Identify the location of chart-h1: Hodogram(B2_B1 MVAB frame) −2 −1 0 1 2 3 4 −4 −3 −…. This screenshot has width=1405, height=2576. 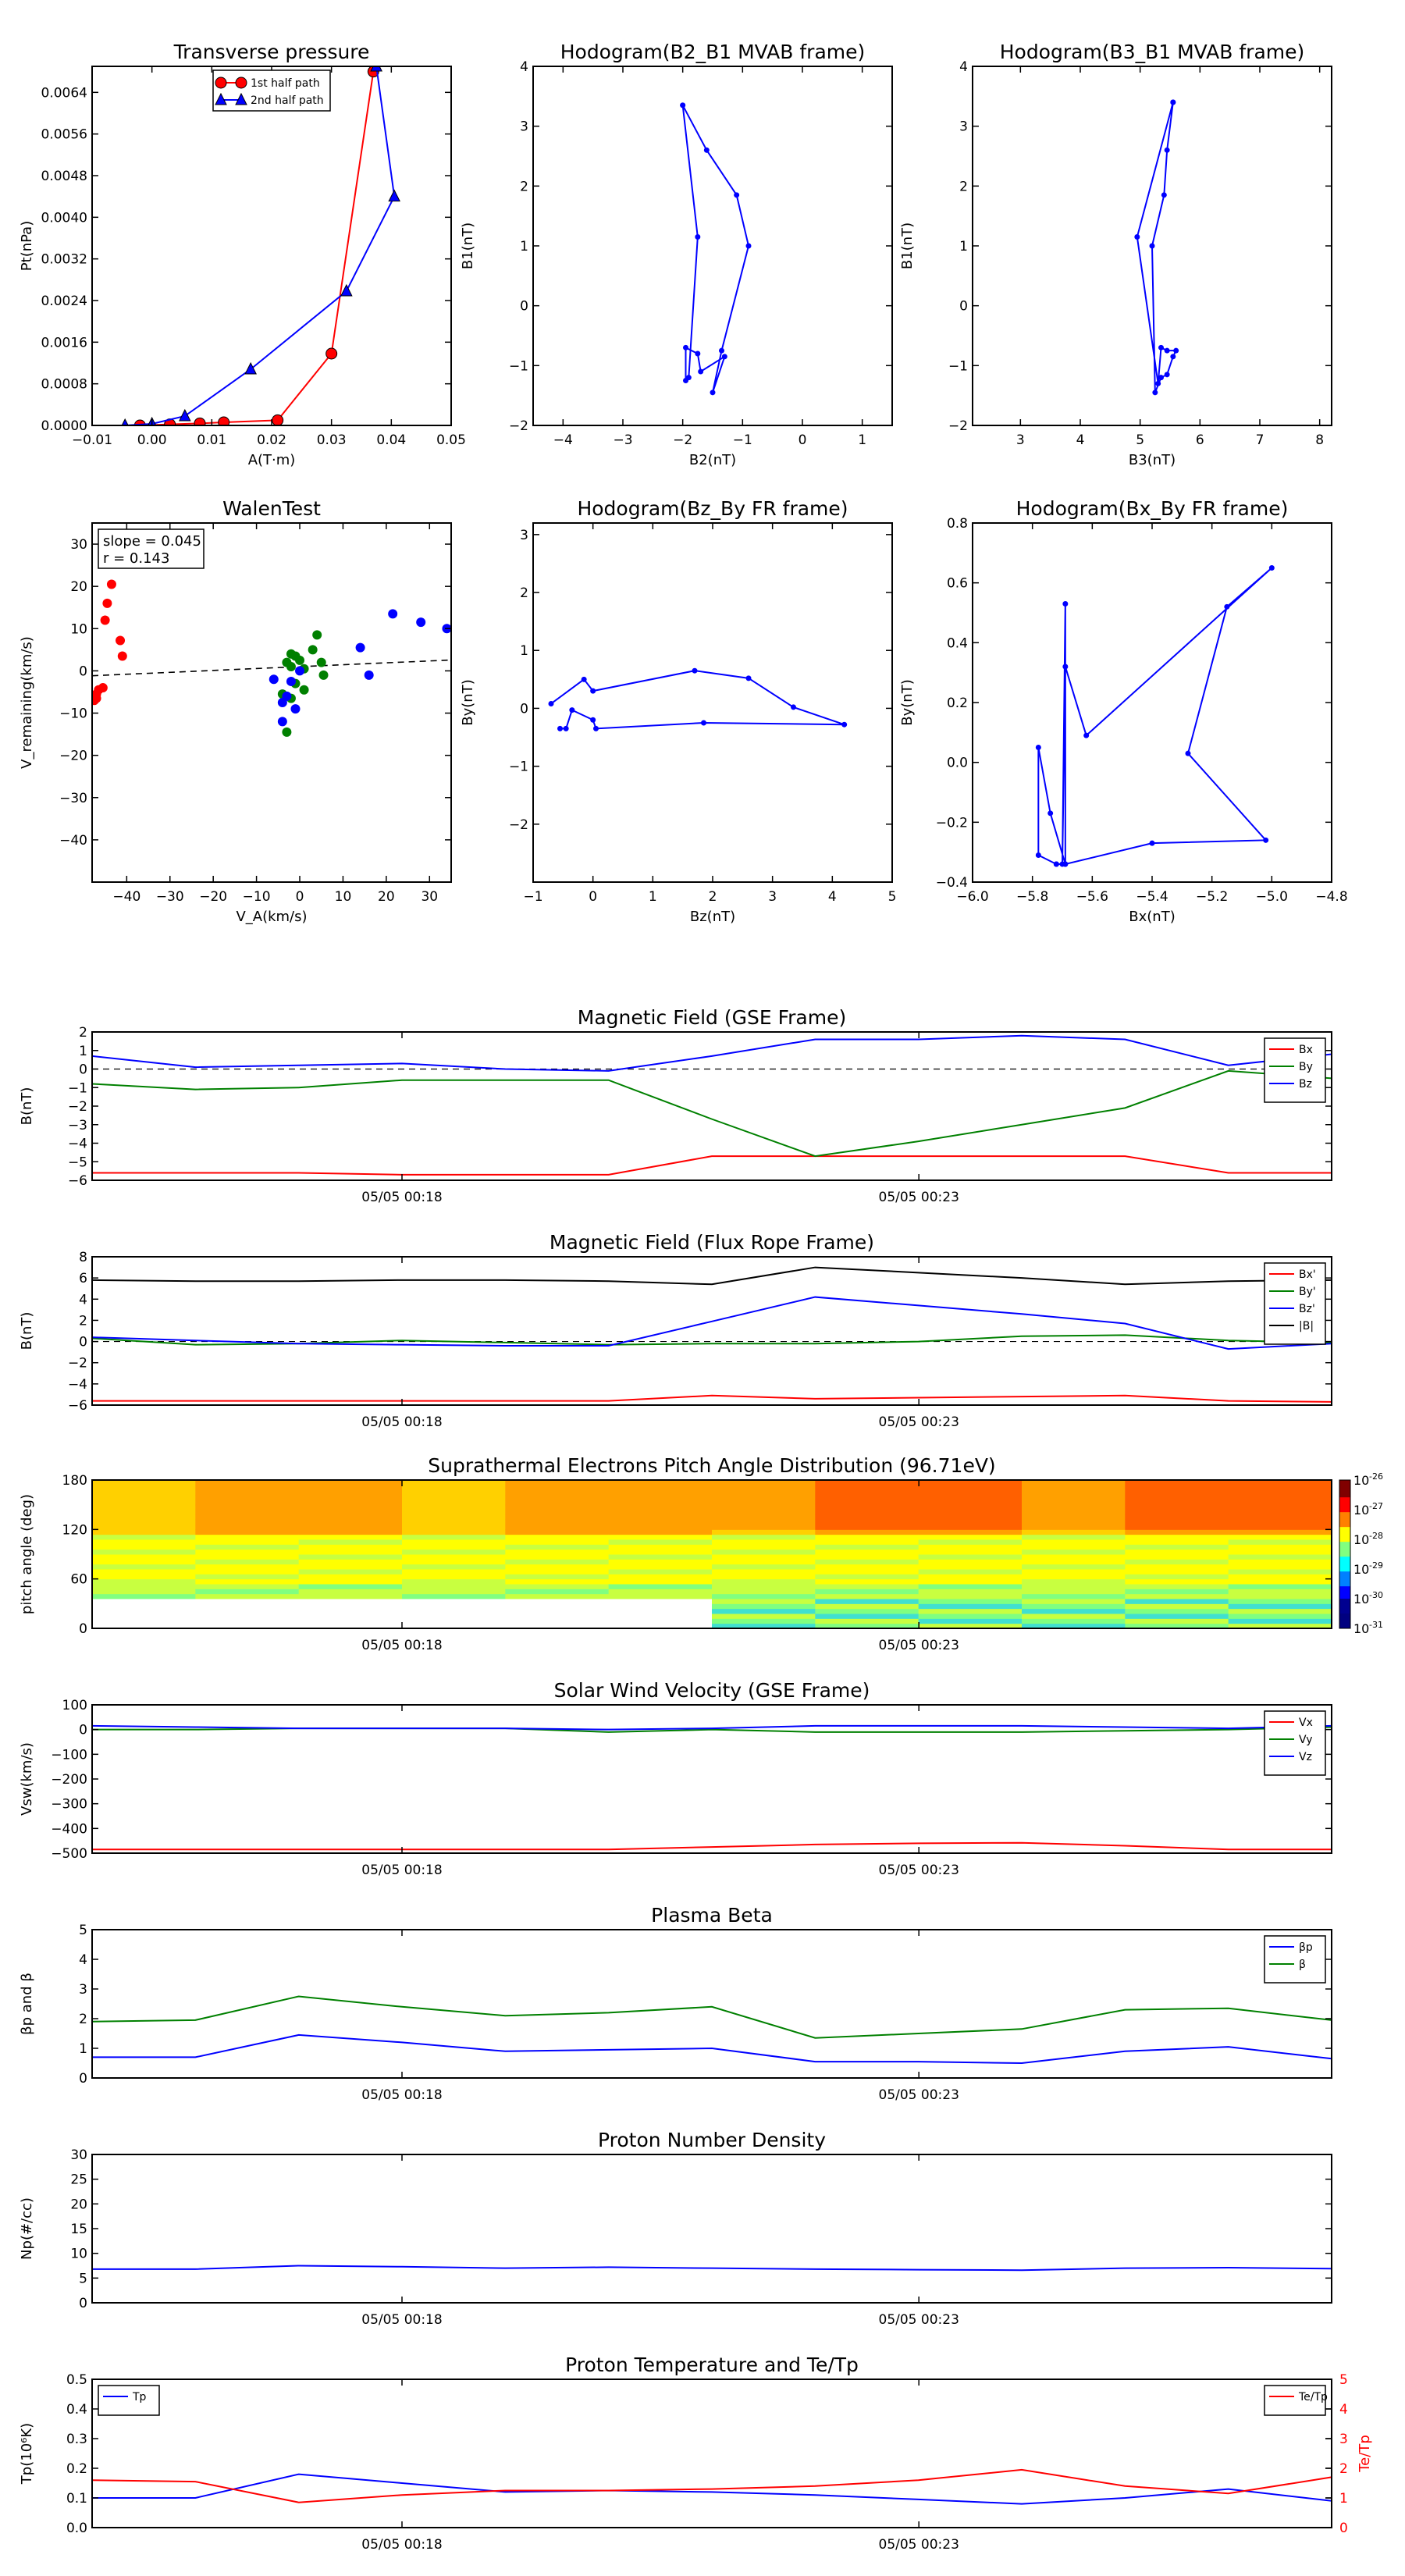
(677, 255).